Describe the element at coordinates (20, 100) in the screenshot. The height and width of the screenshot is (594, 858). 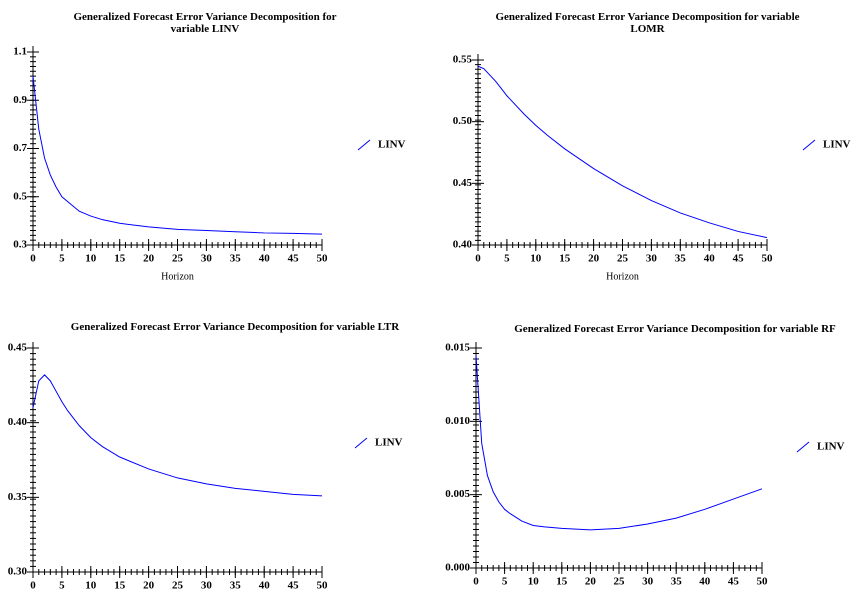
I see `y-tick-label: 0.9` at that location.